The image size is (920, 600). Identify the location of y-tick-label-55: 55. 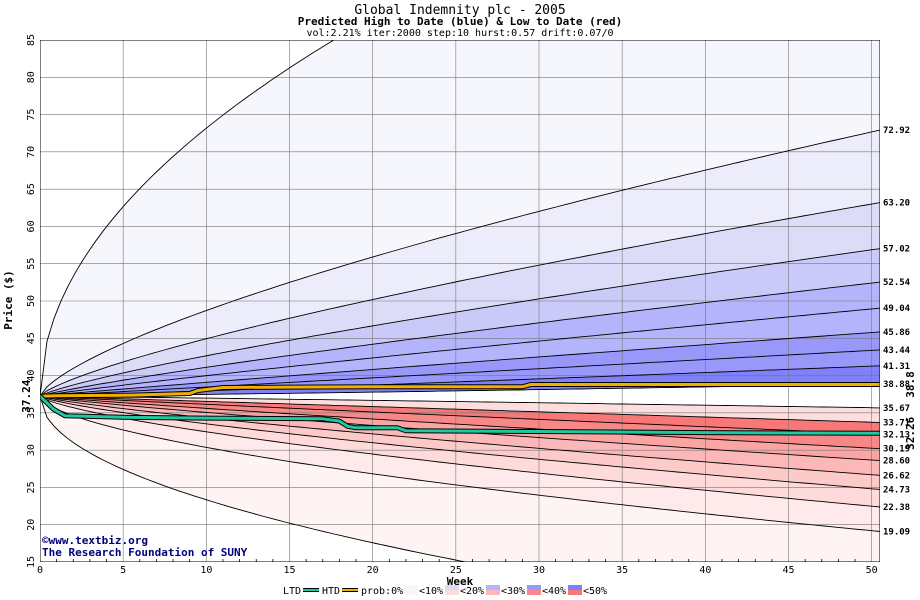
(31, 264).